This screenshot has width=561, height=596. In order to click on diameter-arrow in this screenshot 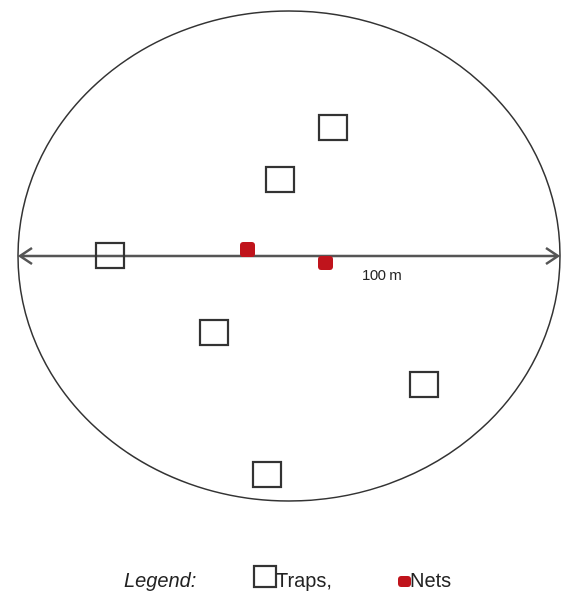, I will do `click(289, 256)`.